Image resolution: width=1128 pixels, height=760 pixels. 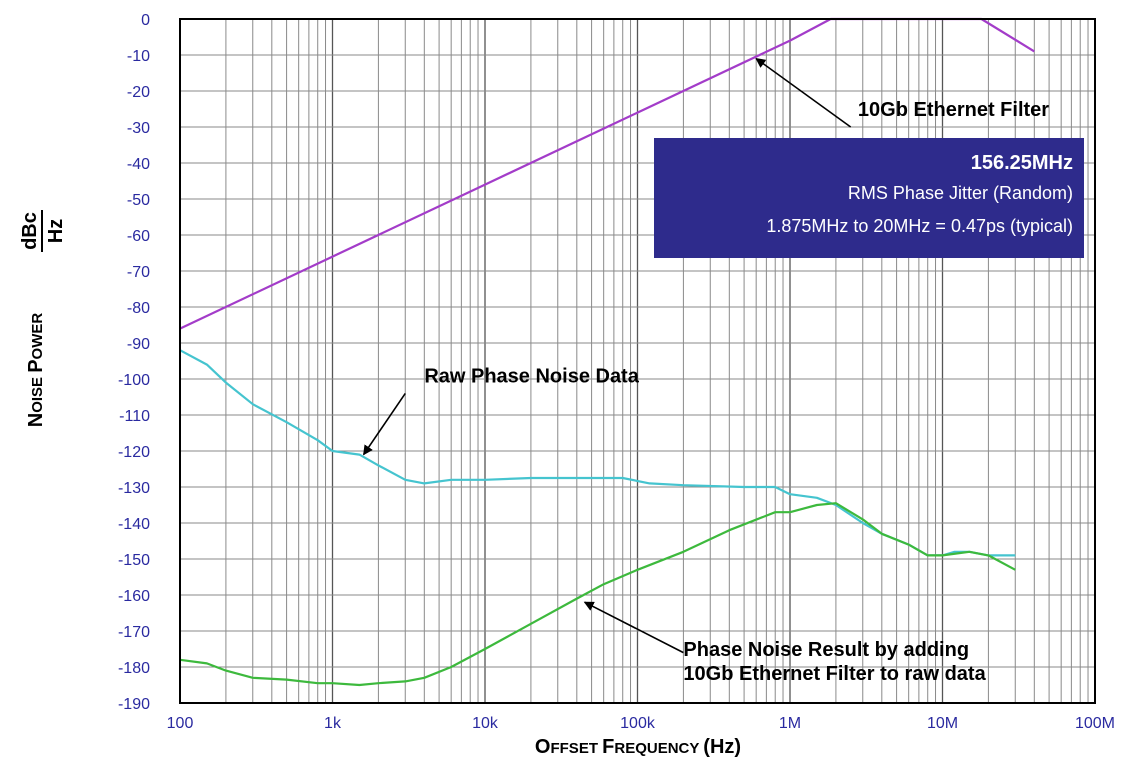 I want to click on annotation-label-result-label: 10Gb Ethernet Filter to raw data, so click(x=834, y=674).